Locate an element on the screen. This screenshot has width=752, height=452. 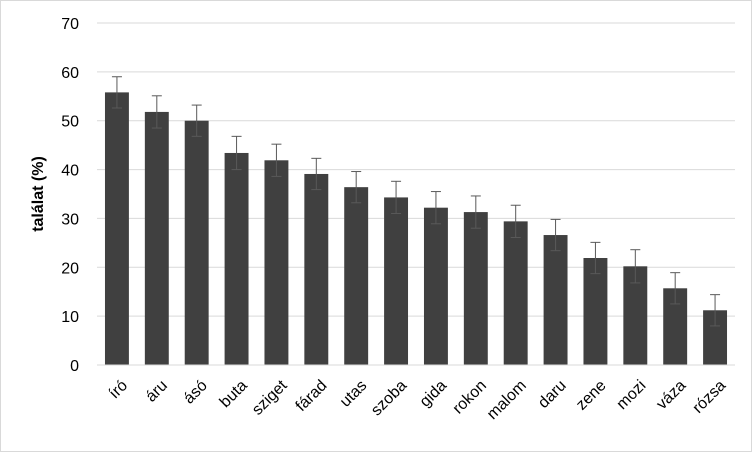
y-tick-label: 70 is located at coordinates (70, 24).